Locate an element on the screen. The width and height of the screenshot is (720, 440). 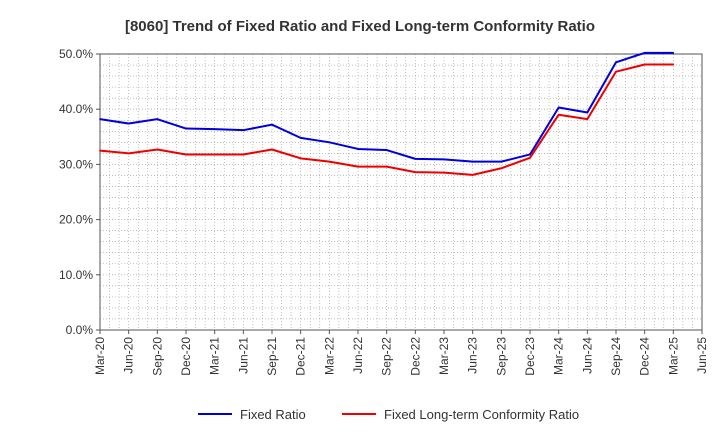
y-tick-label: 50.0% is located at coordinates (76, 54).